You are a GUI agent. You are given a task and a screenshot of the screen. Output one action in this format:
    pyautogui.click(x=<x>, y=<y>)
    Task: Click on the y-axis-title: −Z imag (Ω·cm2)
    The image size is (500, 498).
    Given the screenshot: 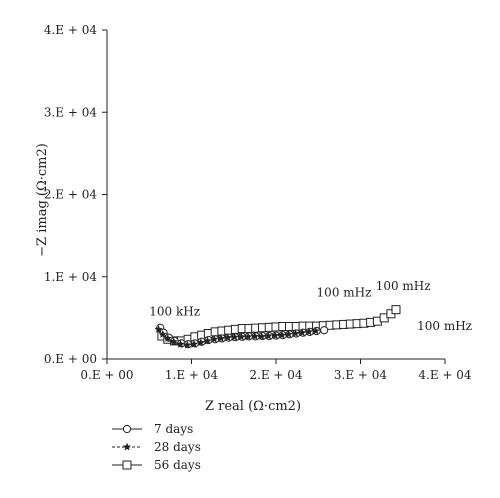 What is the action you would take?
    pyautogui.click(x=42, y=200)
    